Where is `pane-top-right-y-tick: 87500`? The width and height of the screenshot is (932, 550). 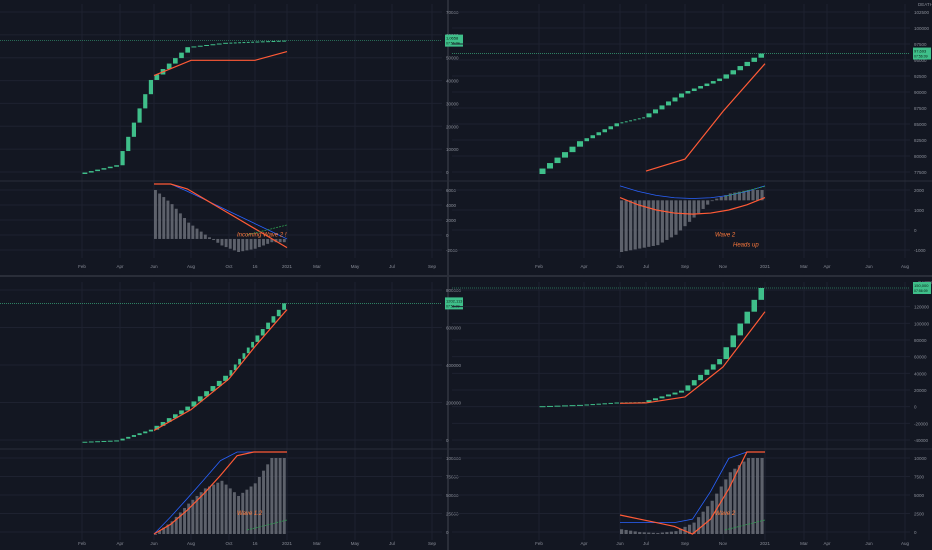 pane-top-right-y-tick: 87500 is located at coordinates (920, 108).